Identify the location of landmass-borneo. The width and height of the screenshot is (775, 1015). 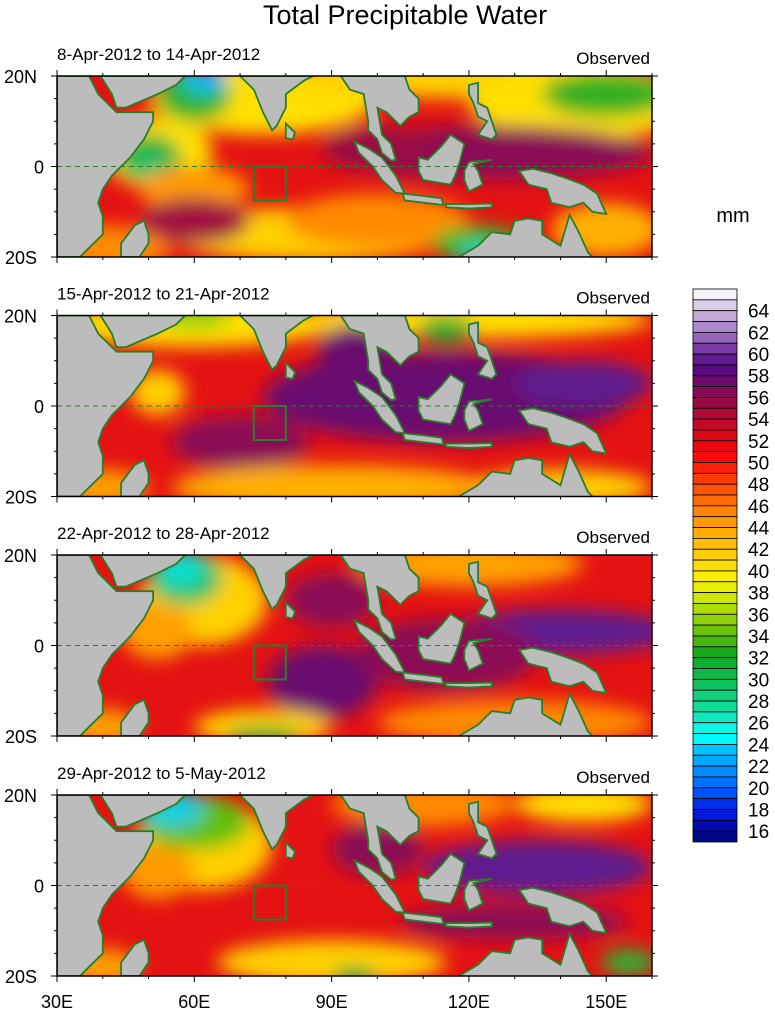
(441, 399).